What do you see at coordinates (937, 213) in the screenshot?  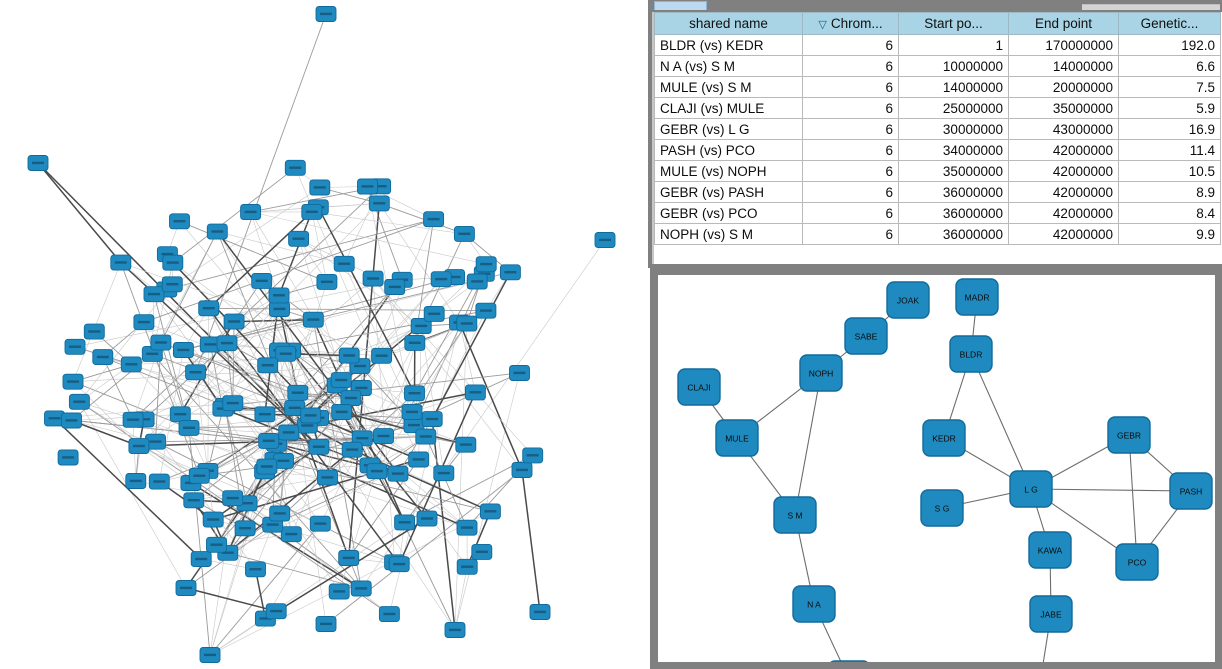 I see `table-row: GEBR (vs) PCO 6 36000000 42000000 8.4` at bounding box center [937, 213].